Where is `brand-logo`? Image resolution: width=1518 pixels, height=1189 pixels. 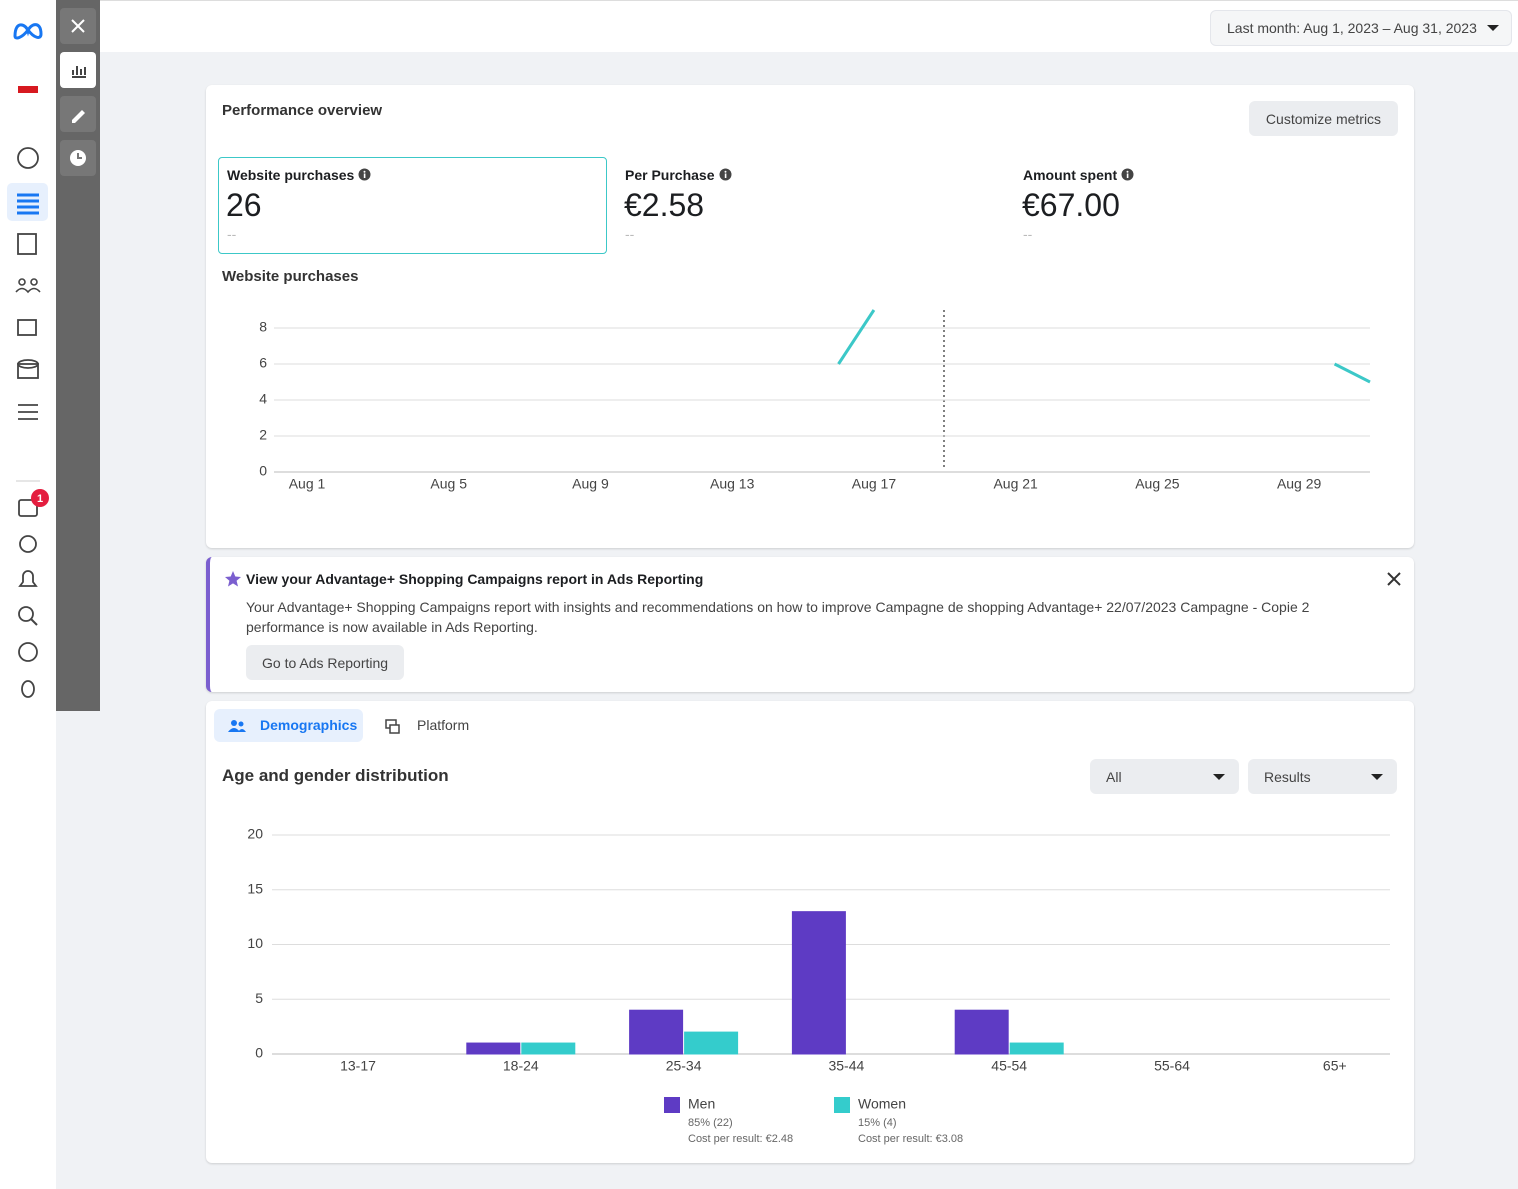 brand-logo is located at coordinates (28, 89).